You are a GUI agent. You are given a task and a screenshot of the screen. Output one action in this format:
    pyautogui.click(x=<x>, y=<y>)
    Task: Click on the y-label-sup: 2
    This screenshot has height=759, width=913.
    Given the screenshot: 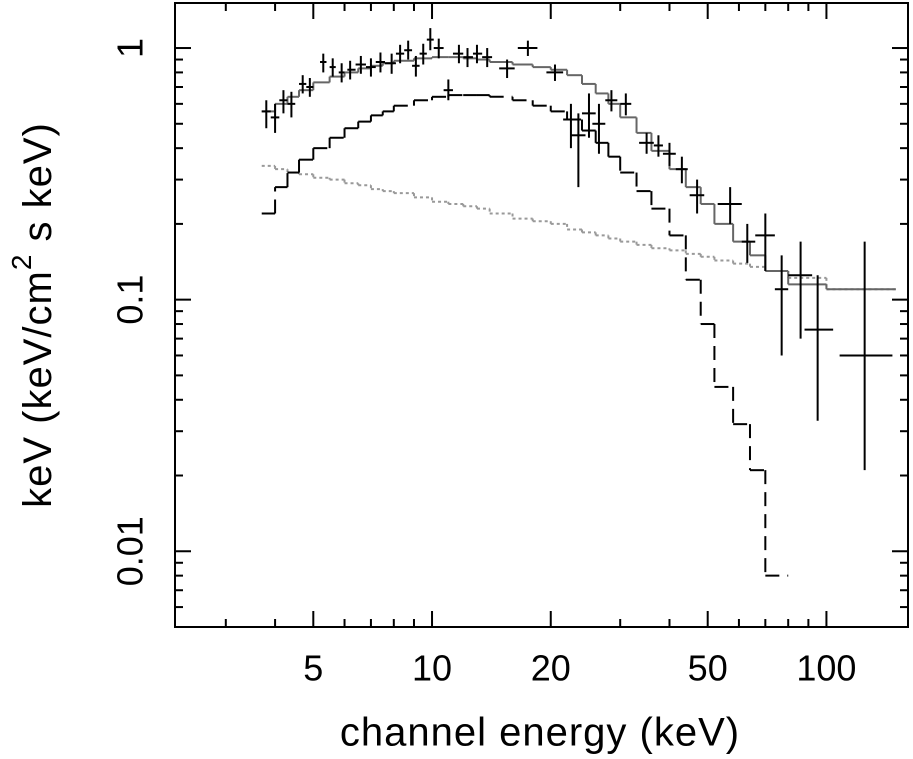 What is the action you would take?
    pyautogui.click(x=21, y=262)
    